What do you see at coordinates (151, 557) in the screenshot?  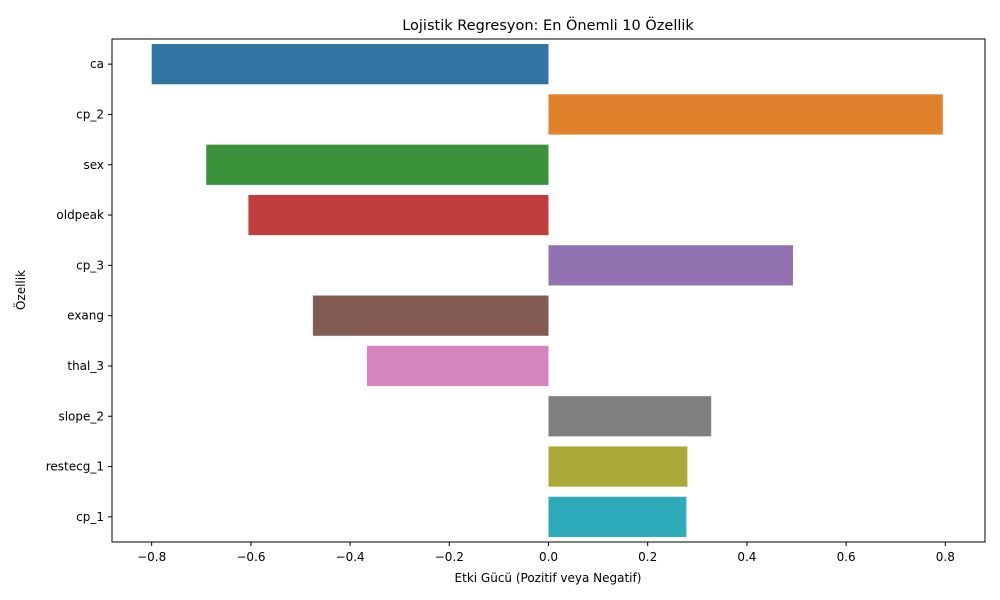 I see `x-tick-label-0: −0.8` at bounding box center [151, 557].